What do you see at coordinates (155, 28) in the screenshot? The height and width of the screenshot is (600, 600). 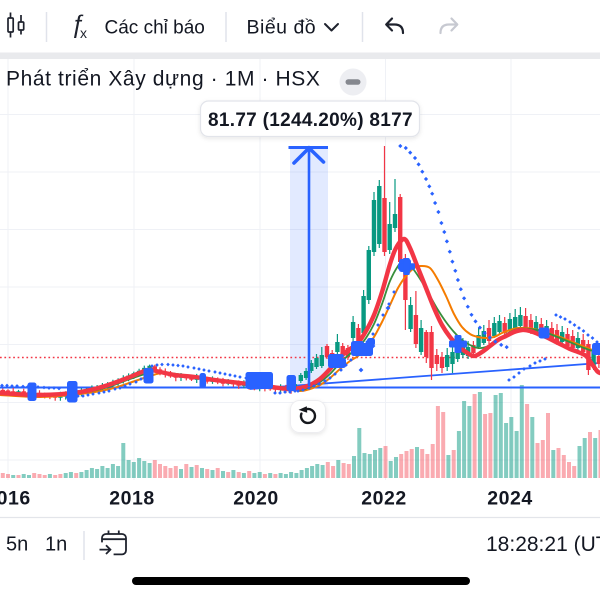 I see `svg-text: Các chỉ báo` at bounding box center [155, 28].